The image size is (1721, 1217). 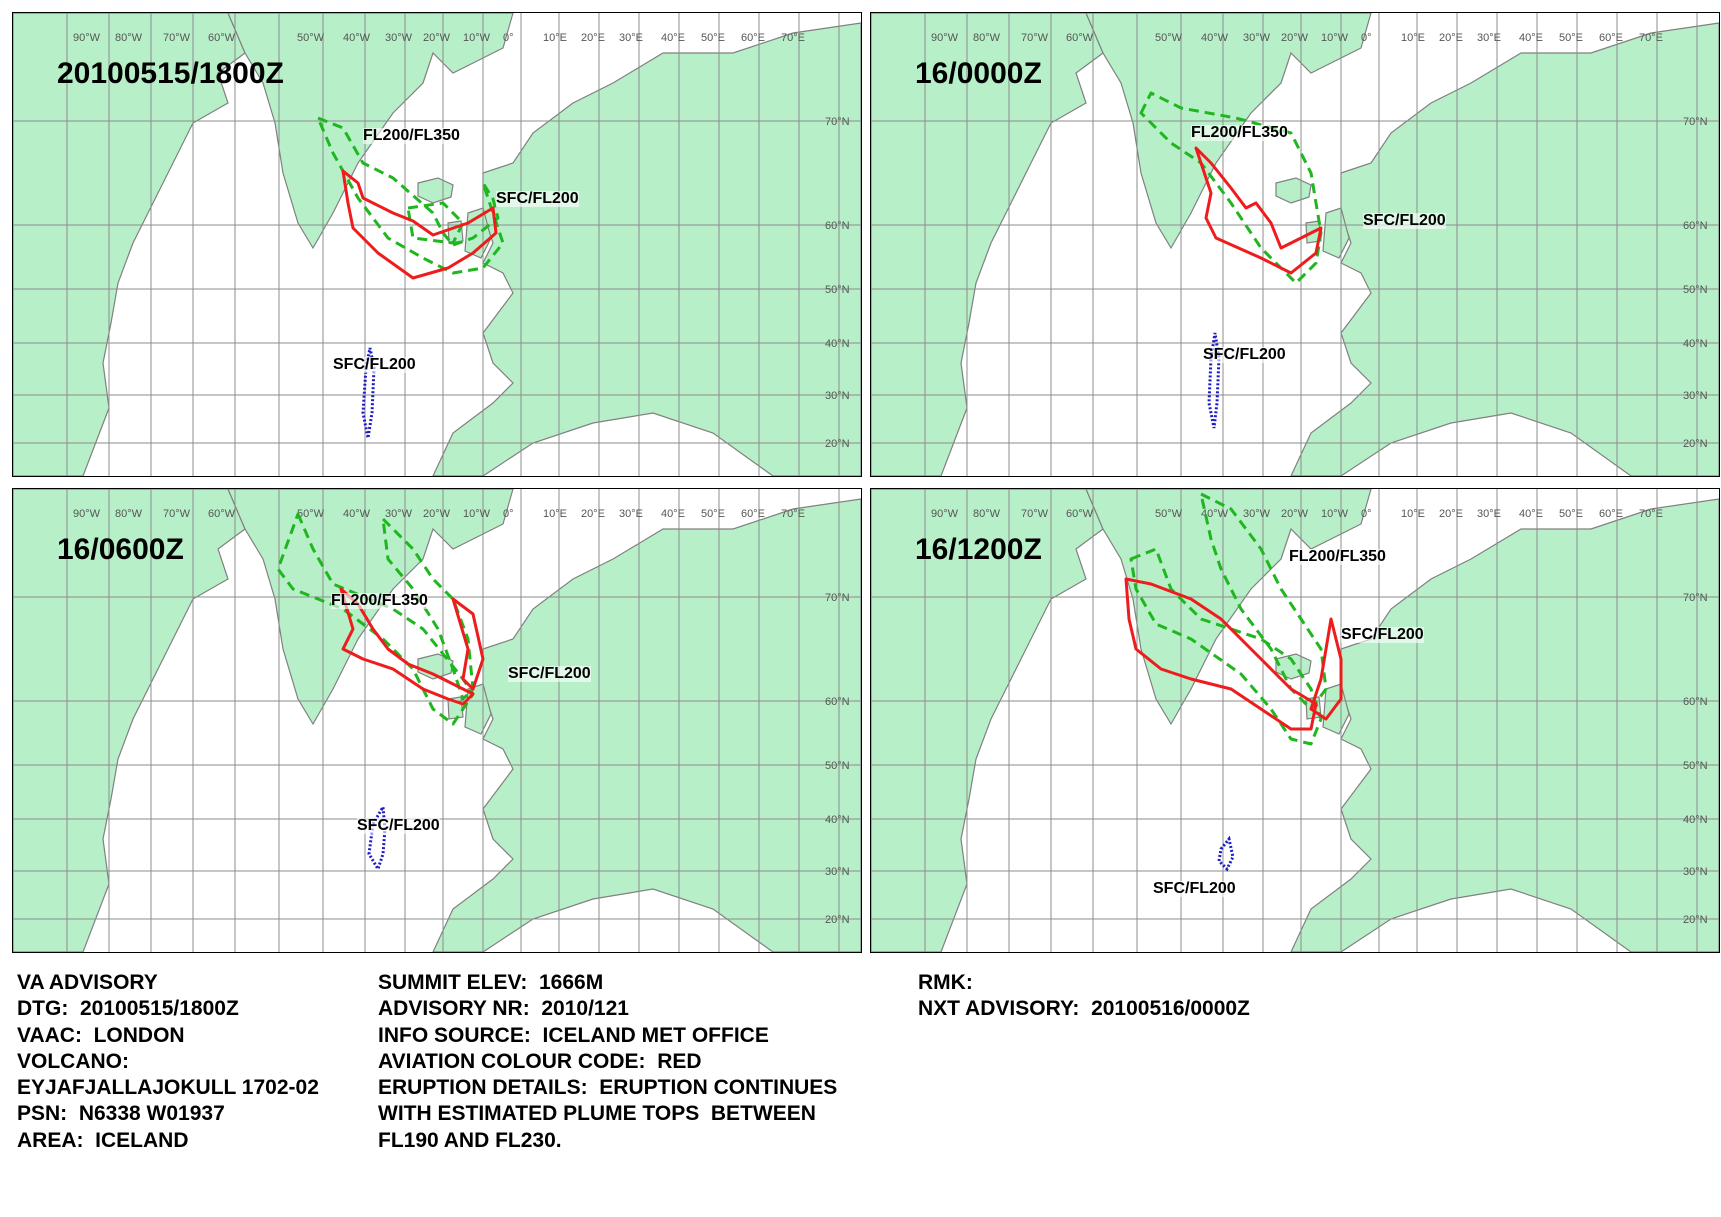 What do you see at coordinates (103, 1140) in the screenshot?
I see `advisory-line: AREA: ICELAND` at bounding box center [103, 1140].